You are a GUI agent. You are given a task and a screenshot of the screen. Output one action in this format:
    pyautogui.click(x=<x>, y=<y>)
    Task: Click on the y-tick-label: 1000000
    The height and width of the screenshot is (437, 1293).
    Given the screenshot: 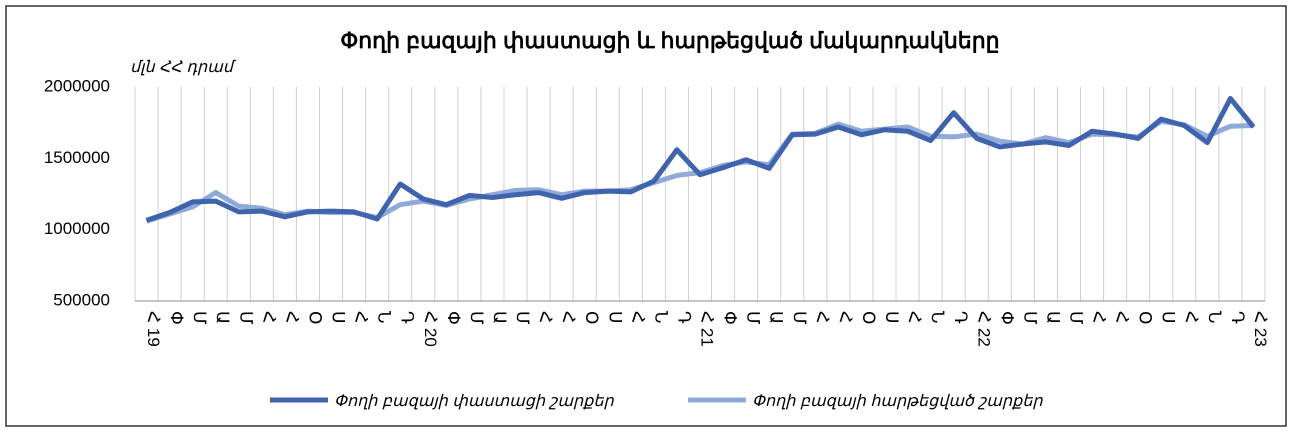 What is the action you would take?
    pyautogui.click(x=77, y=228)
    